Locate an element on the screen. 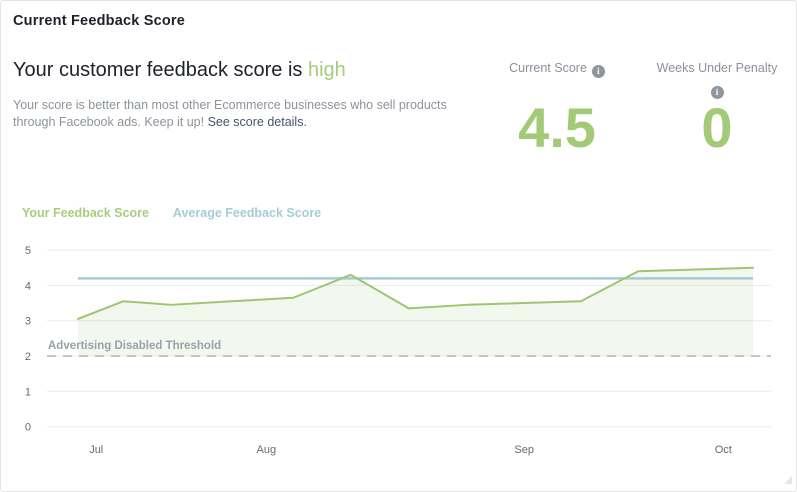  weeks-under-penalty-label: Weeks Under Penalty is located at coordinates (717, 68).